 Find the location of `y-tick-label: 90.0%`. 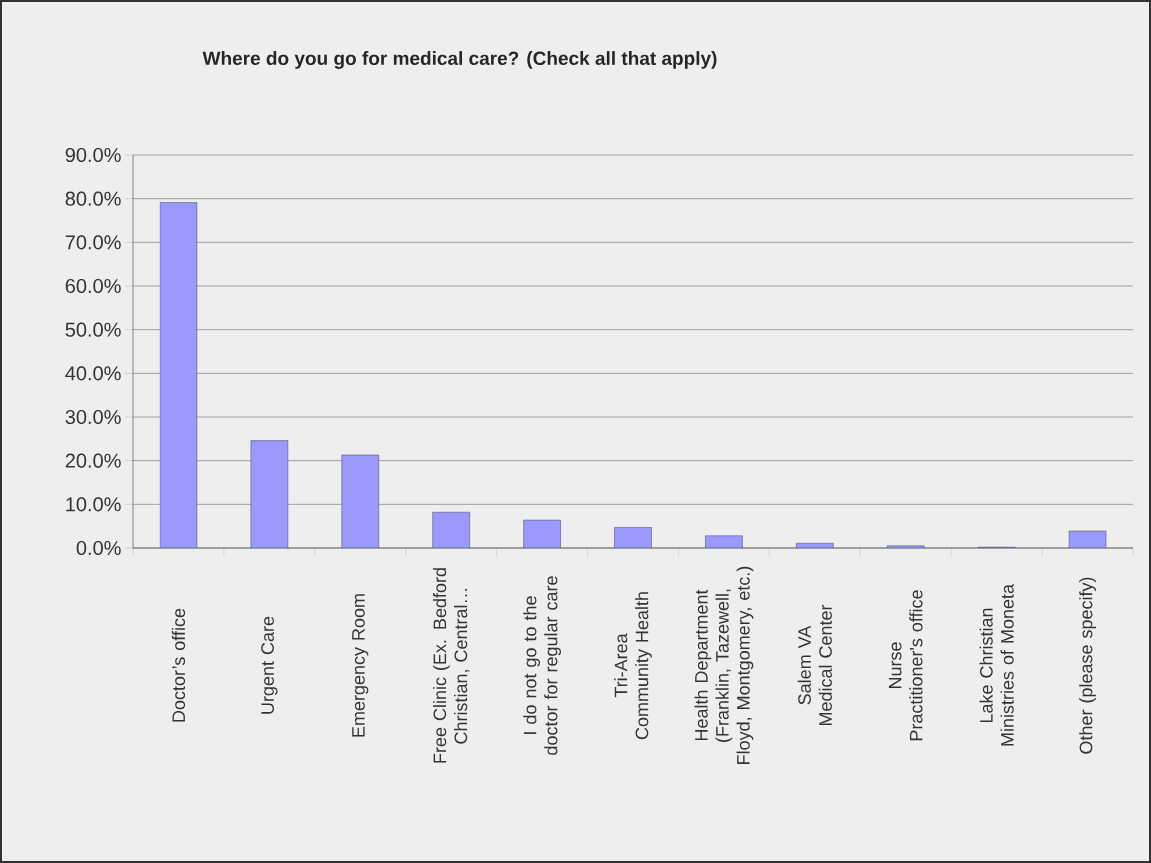

y-tick-label: 90.0% is located at coordinates (93, 155).